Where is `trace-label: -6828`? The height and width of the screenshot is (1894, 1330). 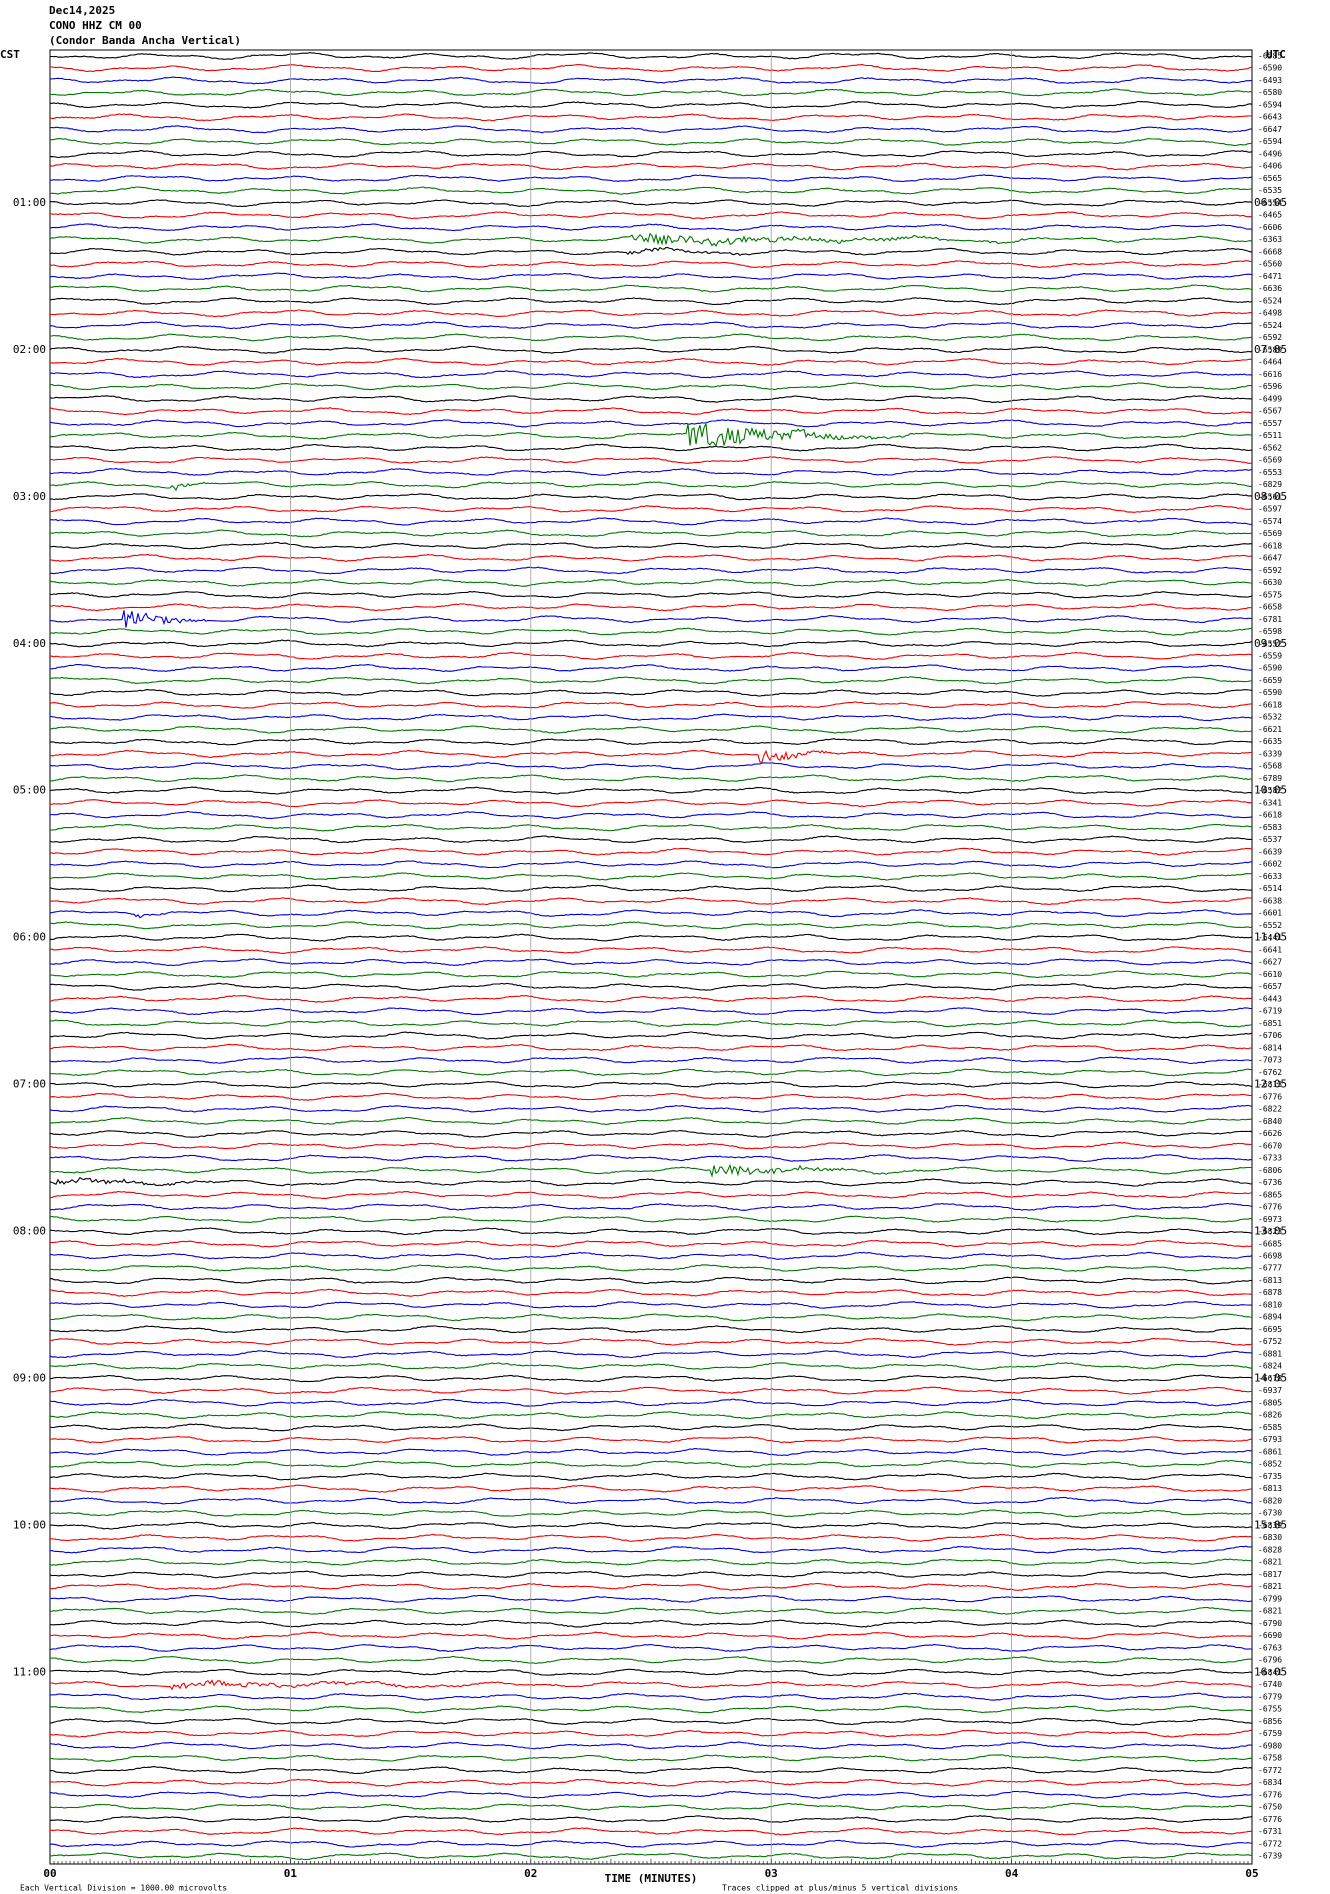 trace-label: -6828 is located at coordinates (1270, 1549).